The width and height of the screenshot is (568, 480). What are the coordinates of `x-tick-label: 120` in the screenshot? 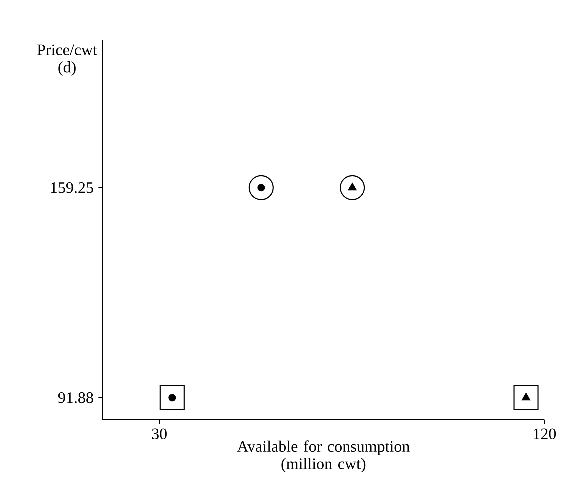 It's located at (545, 434).